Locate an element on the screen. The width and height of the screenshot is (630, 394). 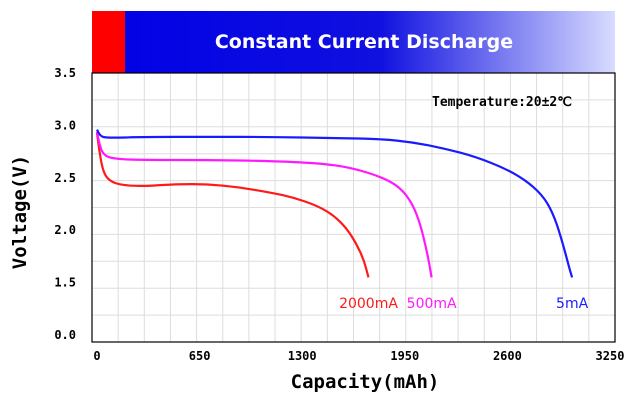
x-tick-label: 2600 is located at coordinates (507, 356).